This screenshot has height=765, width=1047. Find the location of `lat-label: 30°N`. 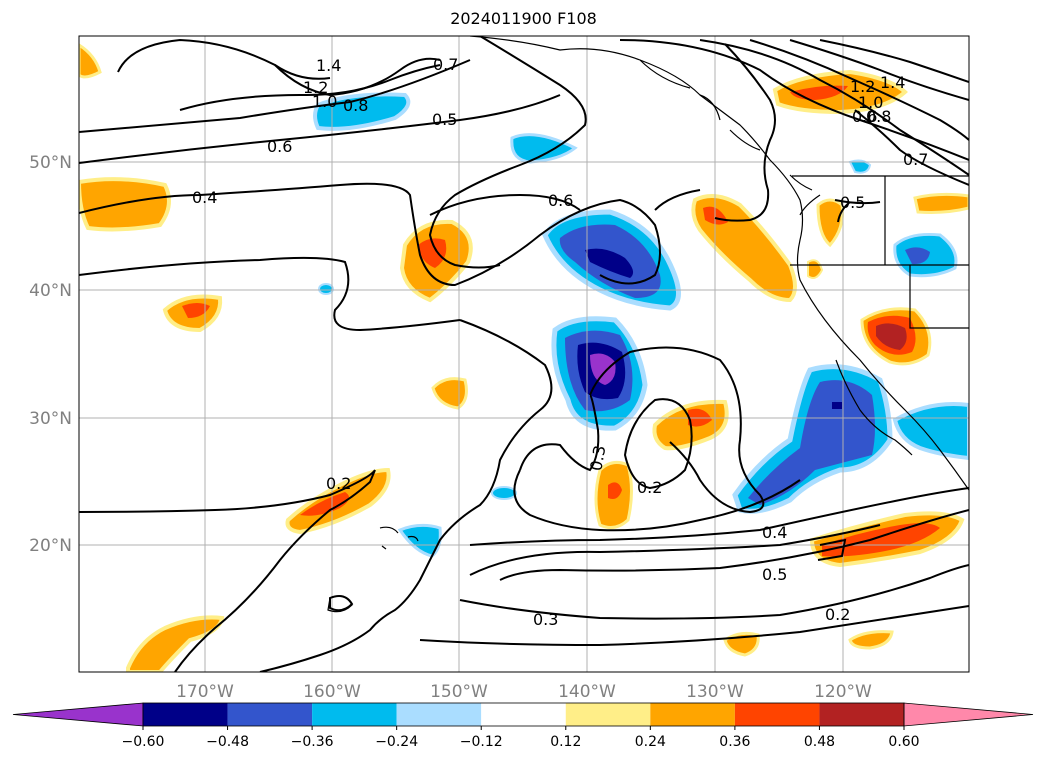

lat-label: 30°N is located at coordinates (50, 419).